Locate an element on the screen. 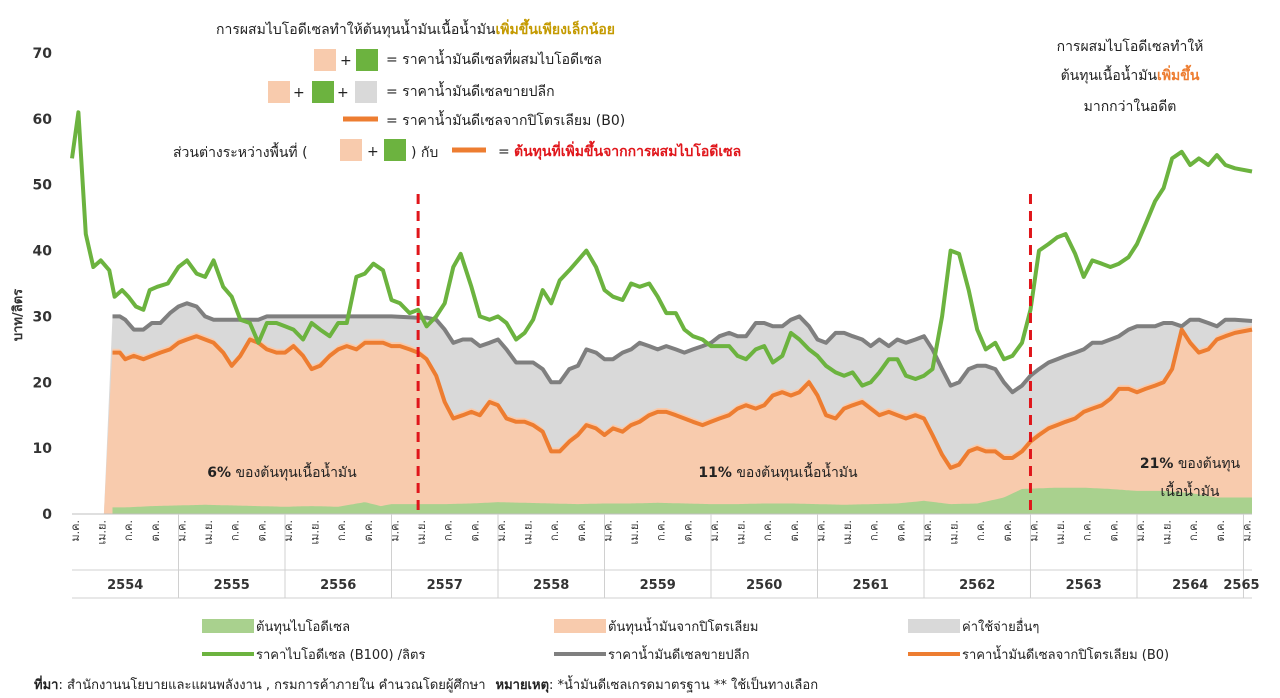 The height and width of the screenshot is (698, 1280). year-tick-label: 2557 is located at coordinates (445, 585).